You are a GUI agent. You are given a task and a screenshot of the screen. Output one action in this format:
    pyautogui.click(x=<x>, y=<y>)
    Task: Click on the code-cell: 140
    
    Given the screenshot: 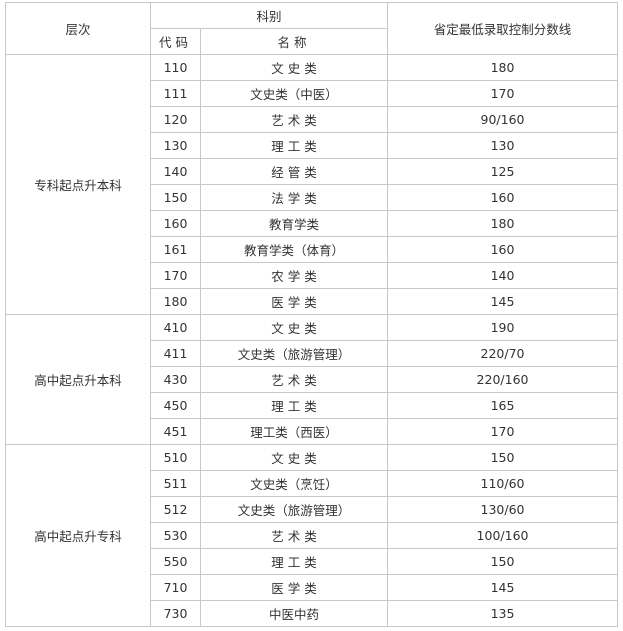 What is the action you would take?
    pyautogui.click(x=175, y=171)
    